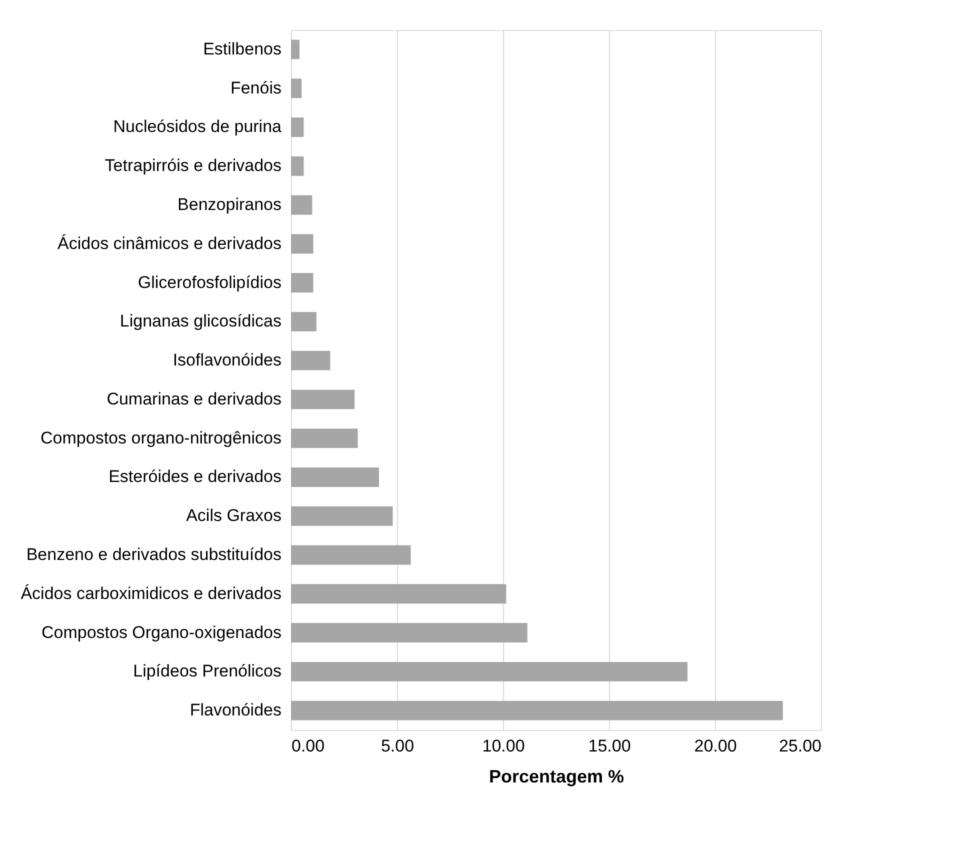 This screenshot has height=843, width=957. Describe the element at coordinates (207, 671) in the screenshot. I see `y-tick-label: Lipídeos Prenólicos` at that location.